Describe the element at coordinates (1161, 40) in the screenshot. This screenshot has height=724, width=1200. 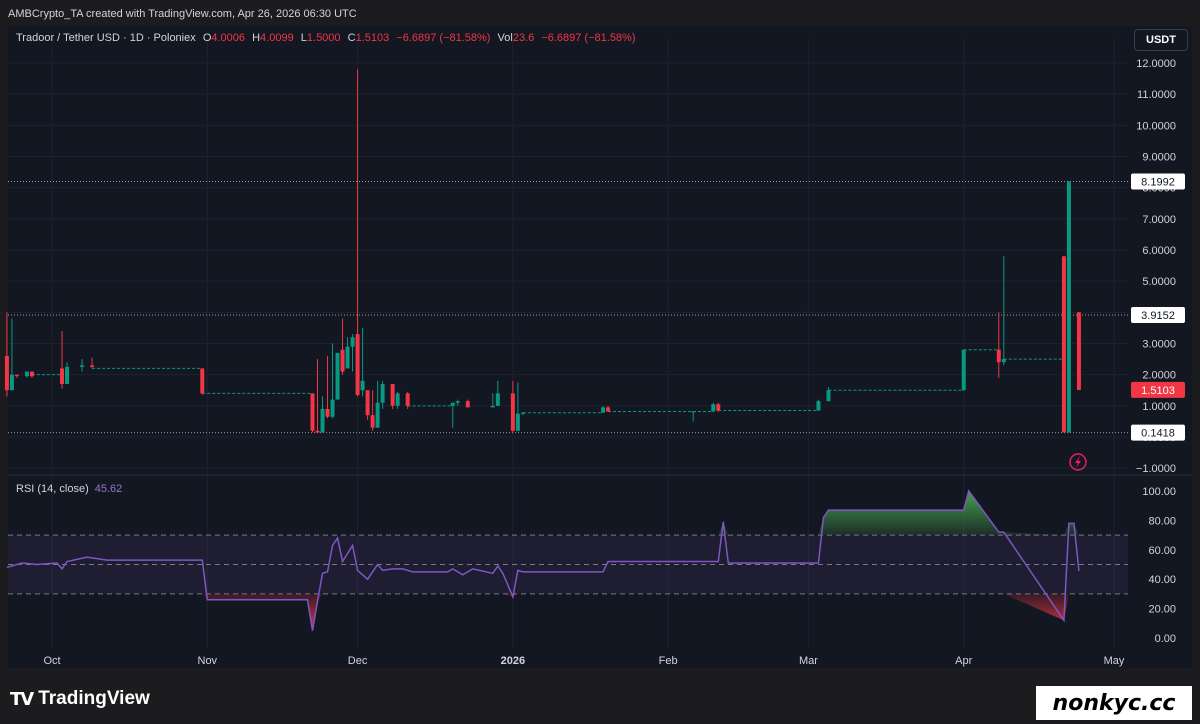
I see `currency-button: USDT` at that location.